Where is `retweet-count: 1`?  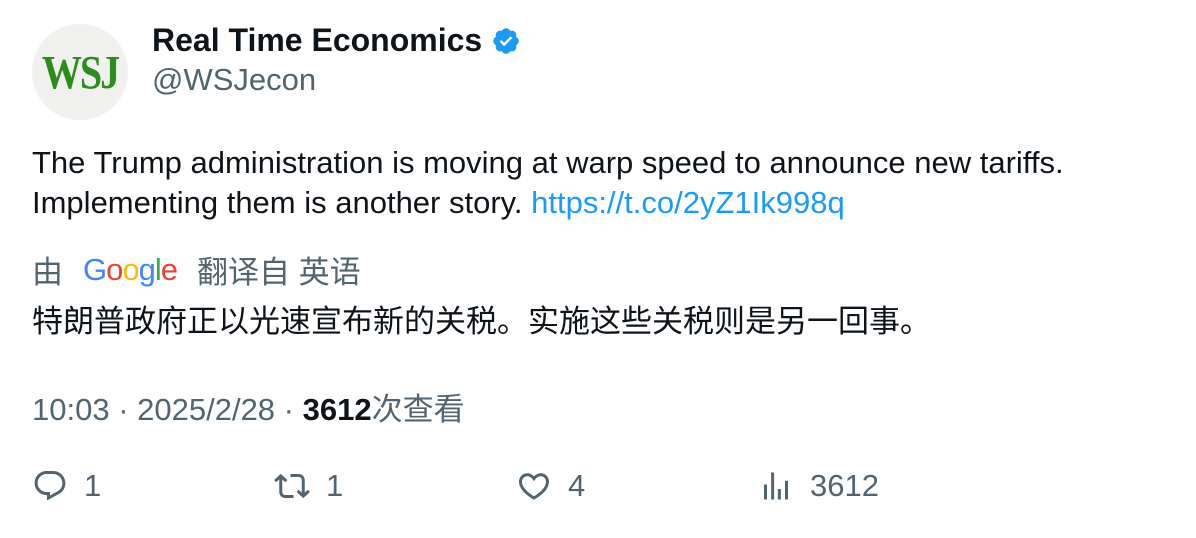
retweet-count: 1 is located at coordinates (335, 485).